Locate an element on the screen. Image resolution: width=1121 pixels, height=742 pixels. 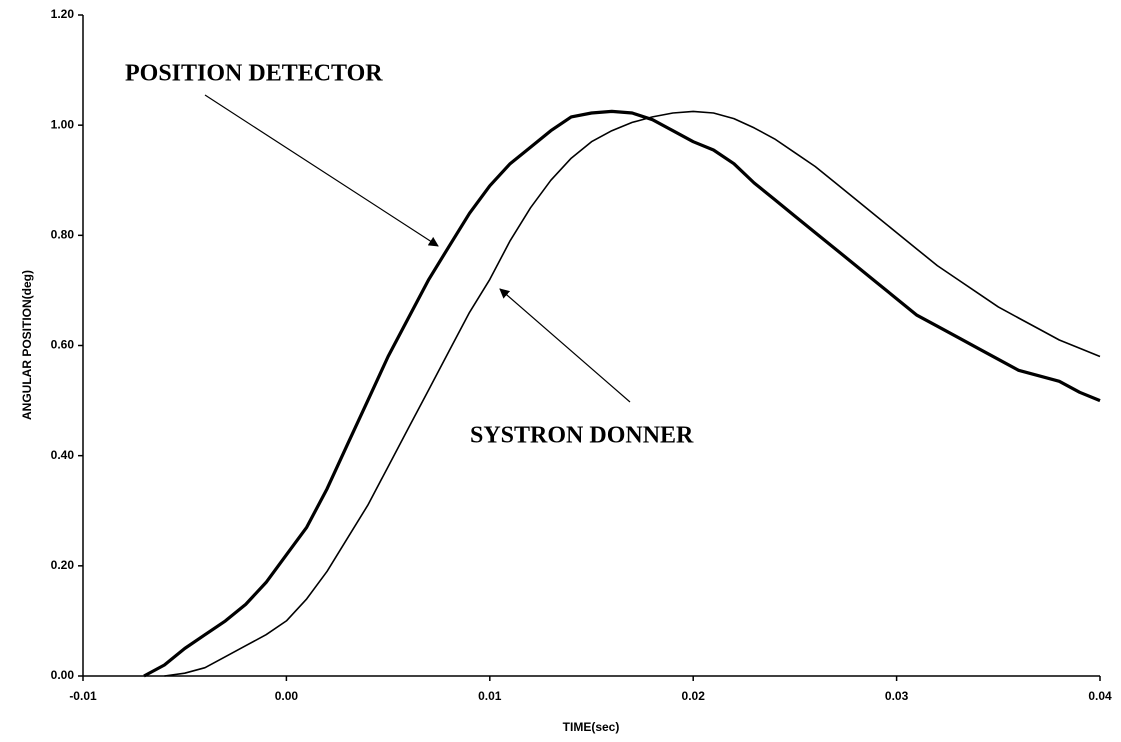
x-tick-label: 0.01 is located at coordinates (490, 696).